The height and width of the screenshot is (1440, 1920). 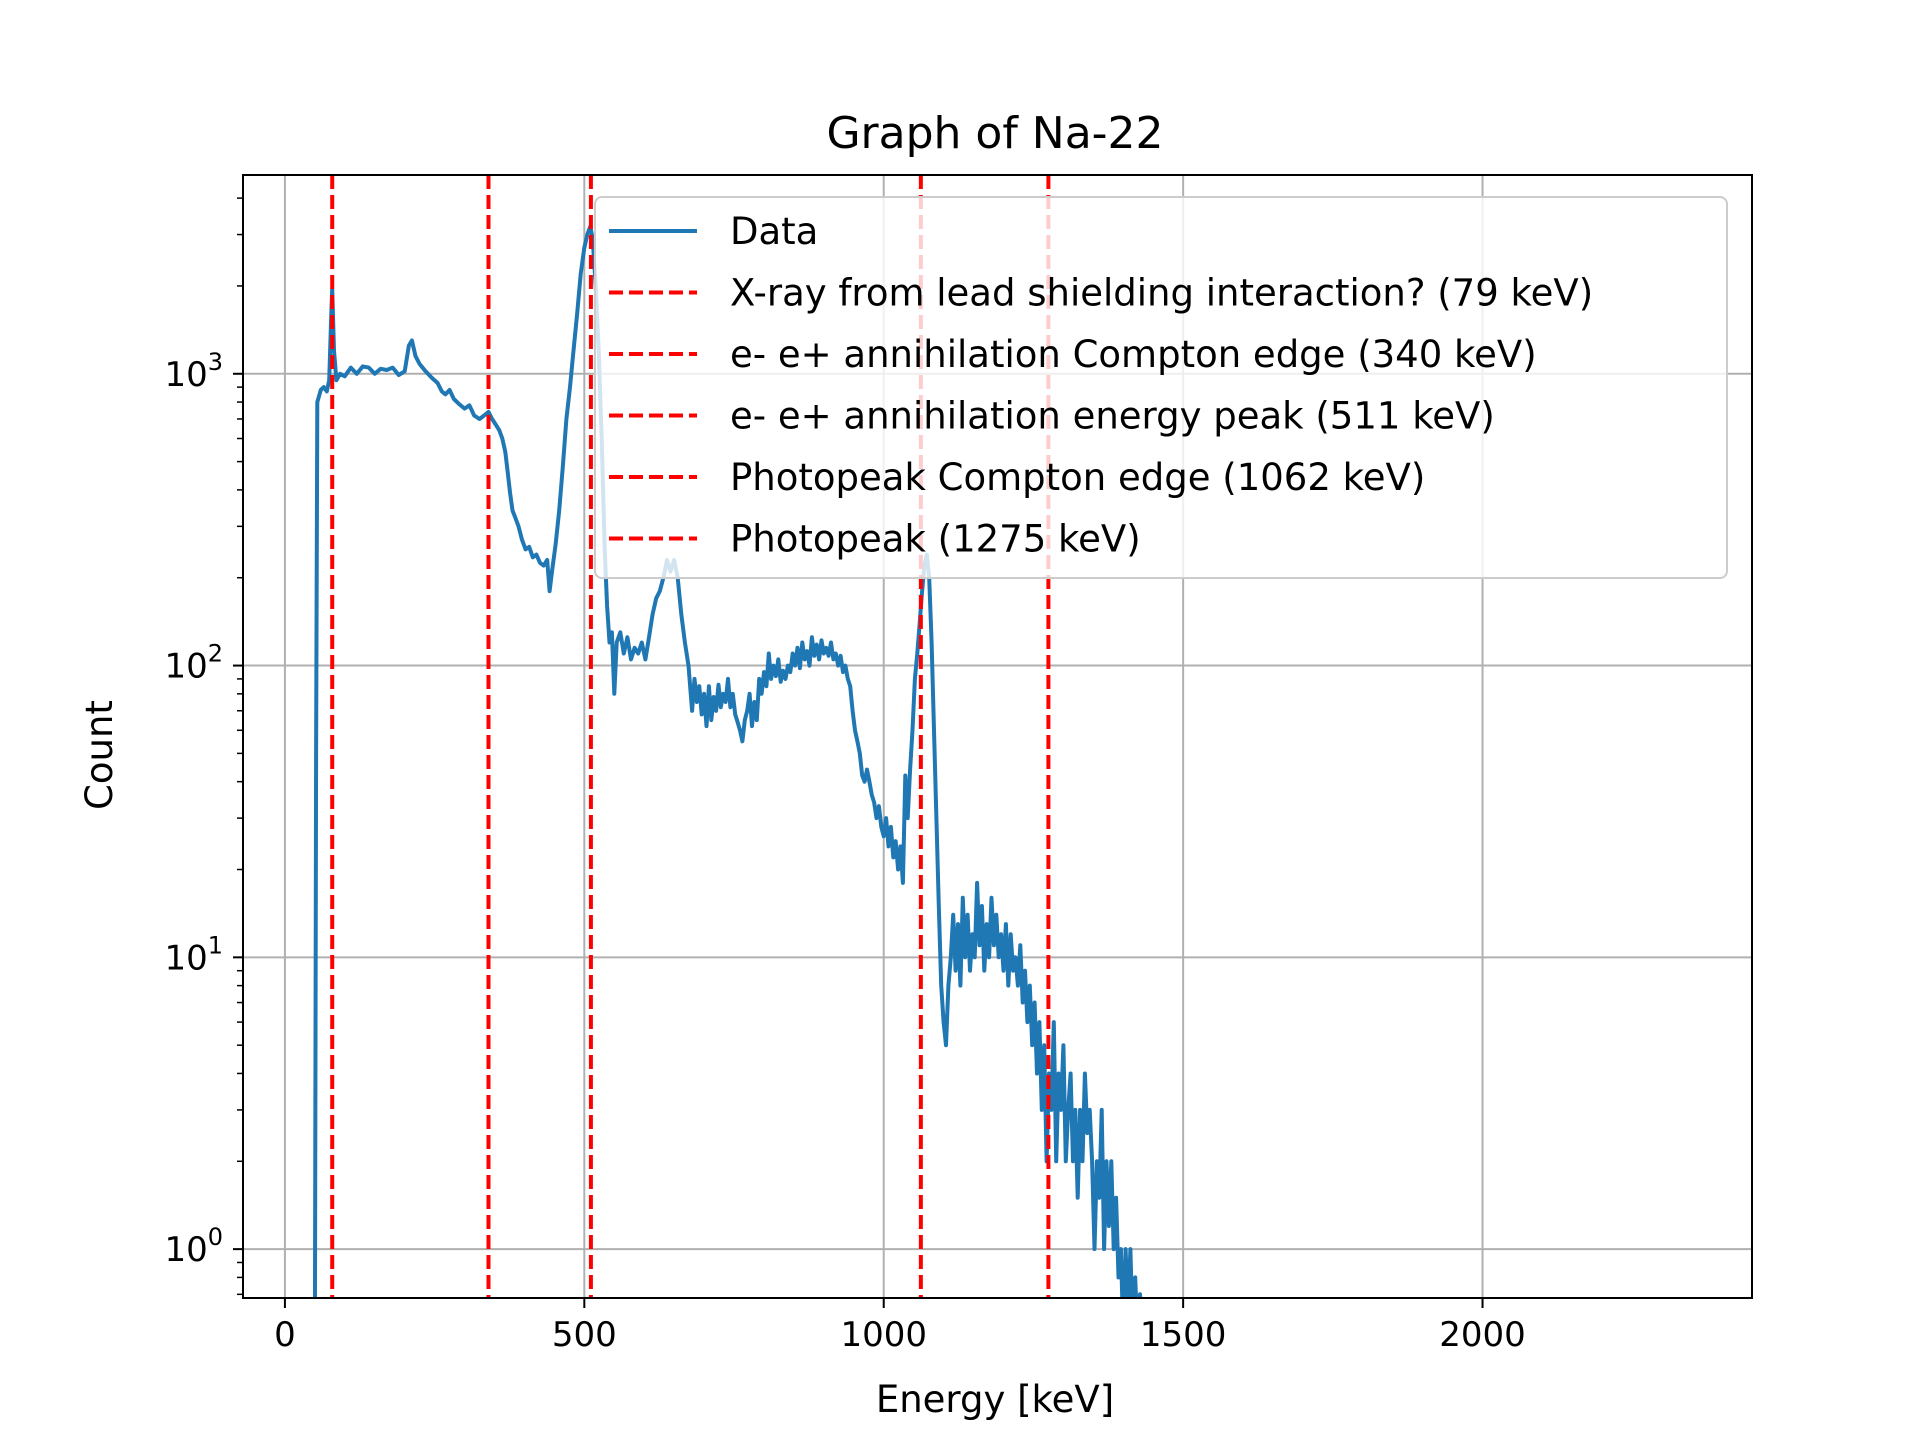 I want to click on y-tick-label: 10³, so click(x=193, y=371).